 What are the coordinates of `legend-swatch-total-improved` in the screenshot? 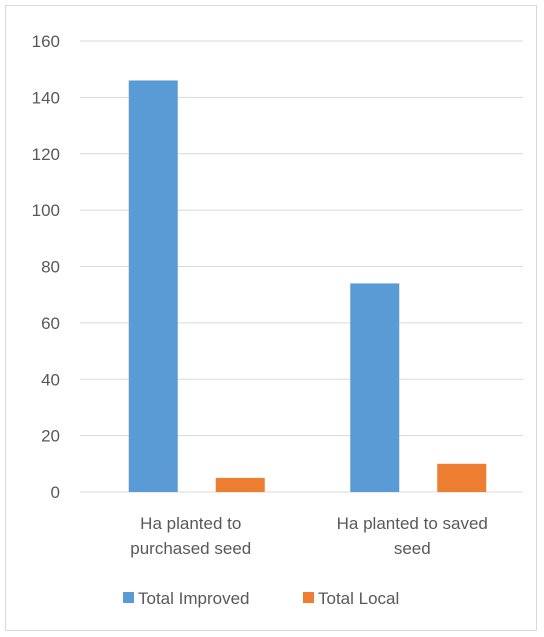 It's located at (128, 597).